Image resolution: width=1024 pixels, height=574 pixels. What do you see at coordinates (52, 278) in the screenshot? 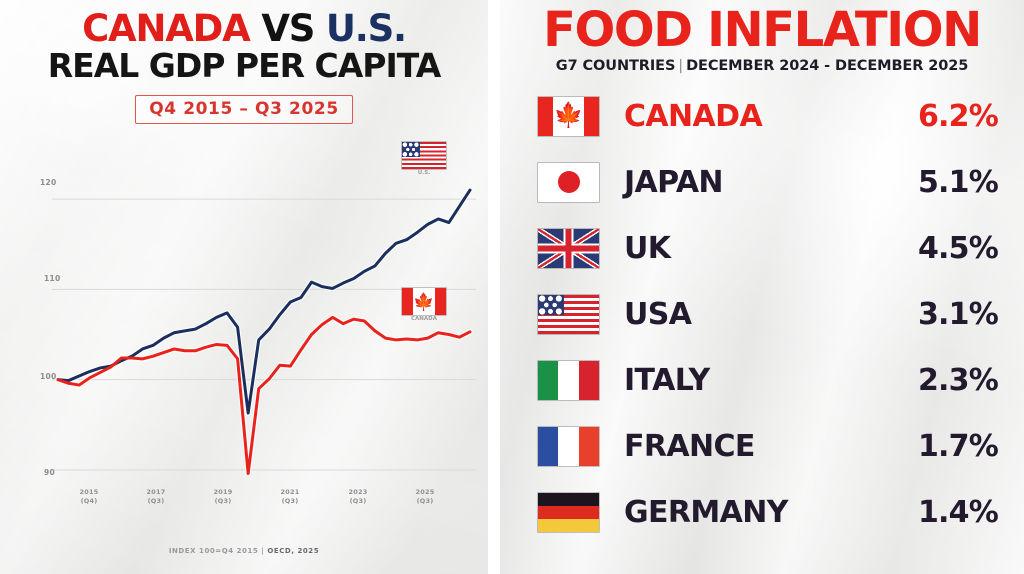
I see `y-tick-110: 110` at bounding box center [52, 278].